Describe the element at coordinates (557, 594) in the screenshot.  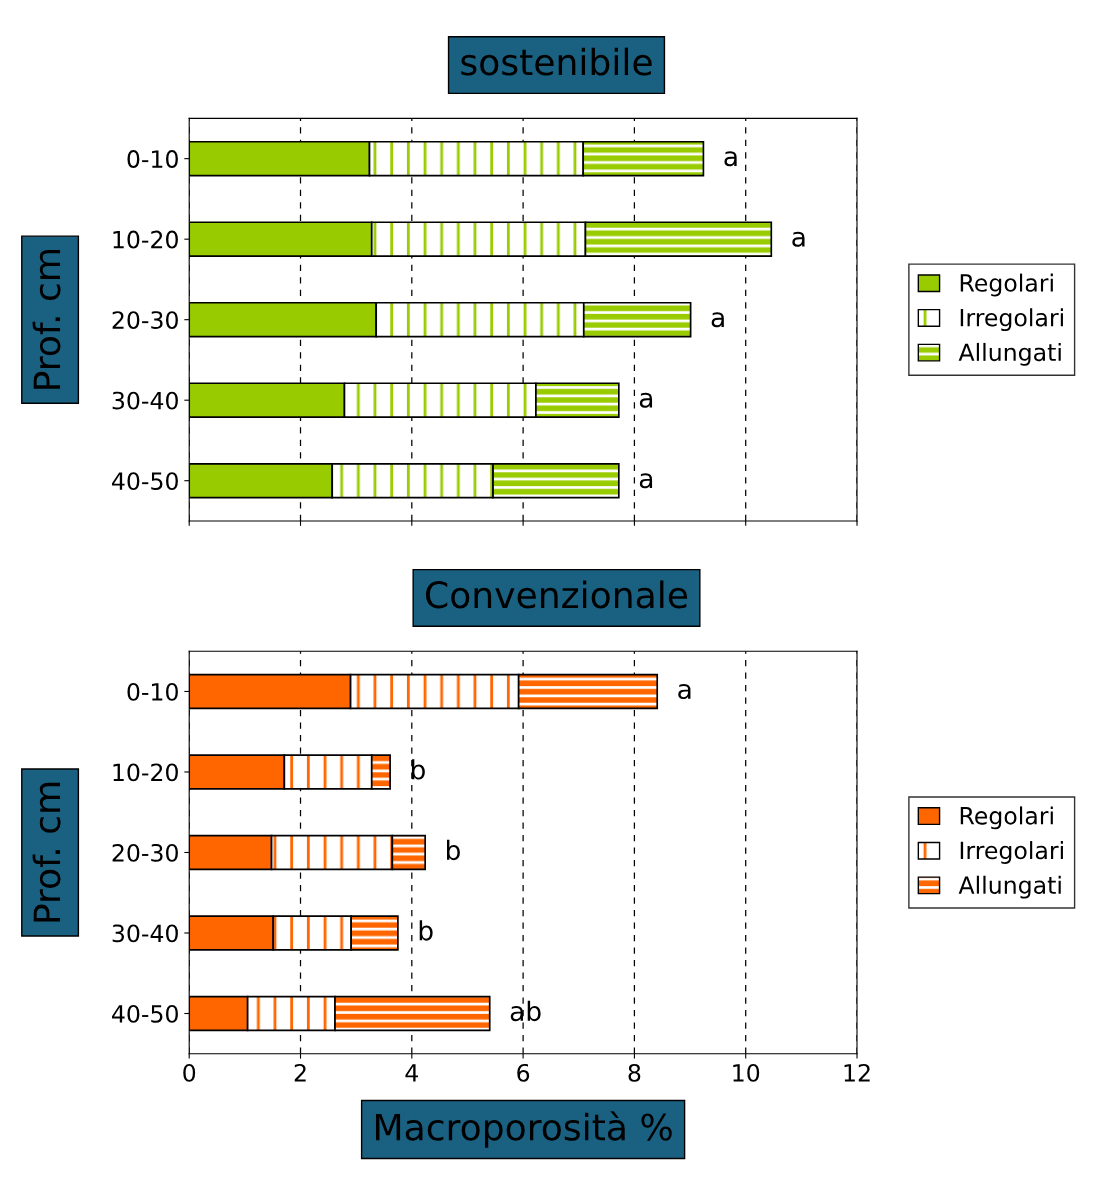
I see `chart-title: Convenzionale` at that location.